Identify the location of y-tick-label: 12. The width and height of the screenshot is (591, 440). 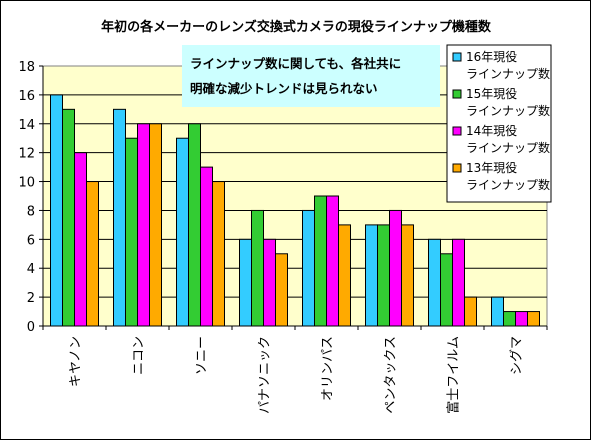
(26, 154).